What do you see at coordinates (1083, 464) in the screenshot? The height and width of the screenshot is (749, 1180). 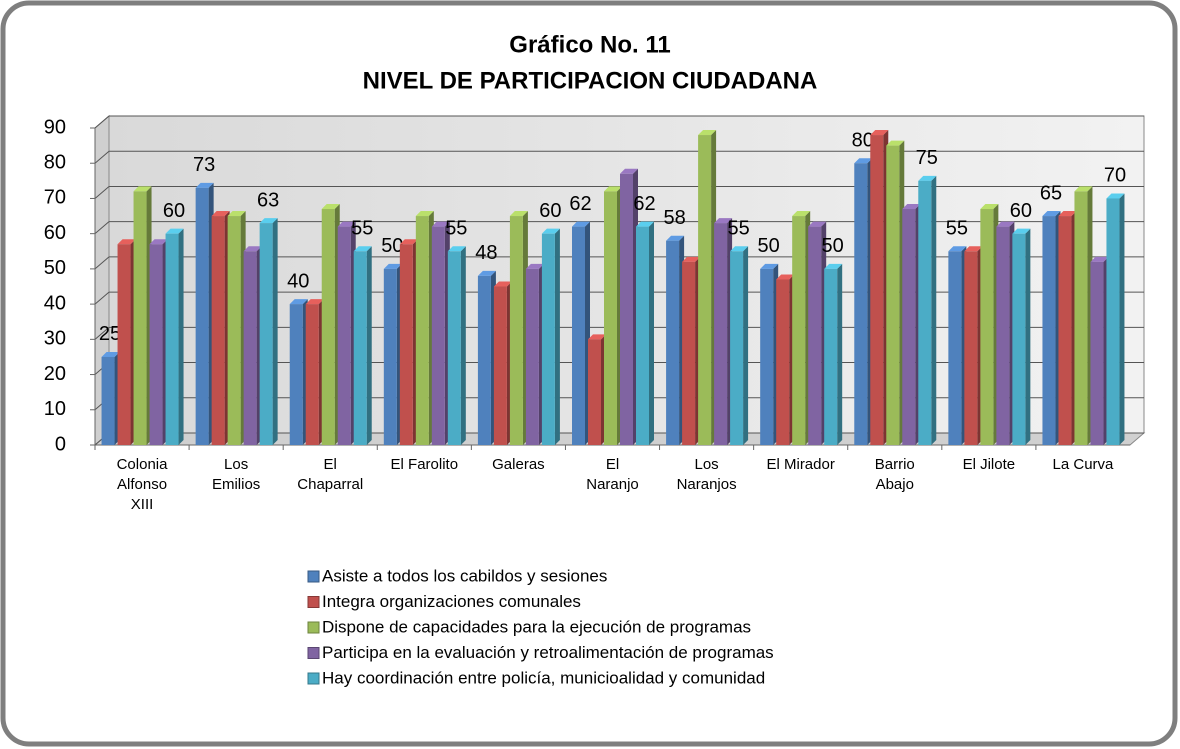 I see `x-tick-label: La Curva` at bounding box center [1083, 464].